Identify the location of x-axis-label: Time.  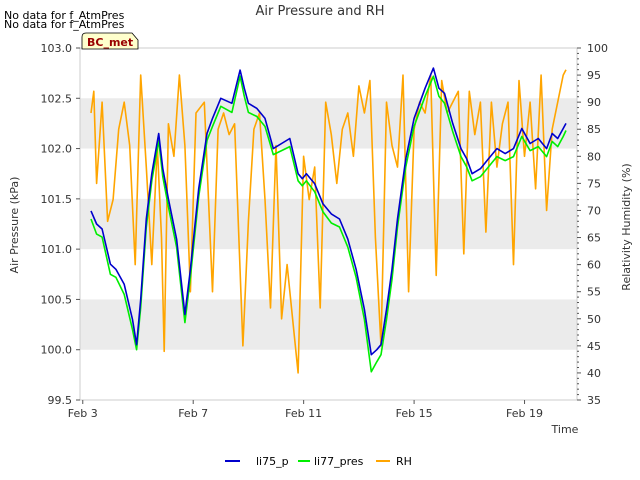
(565, 429).